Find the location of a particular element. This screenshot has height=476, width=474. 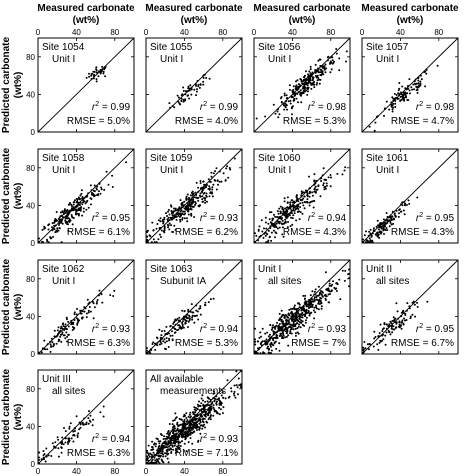

rmse-label: RMSE = 6.3% is located at coordinates (98, 343).